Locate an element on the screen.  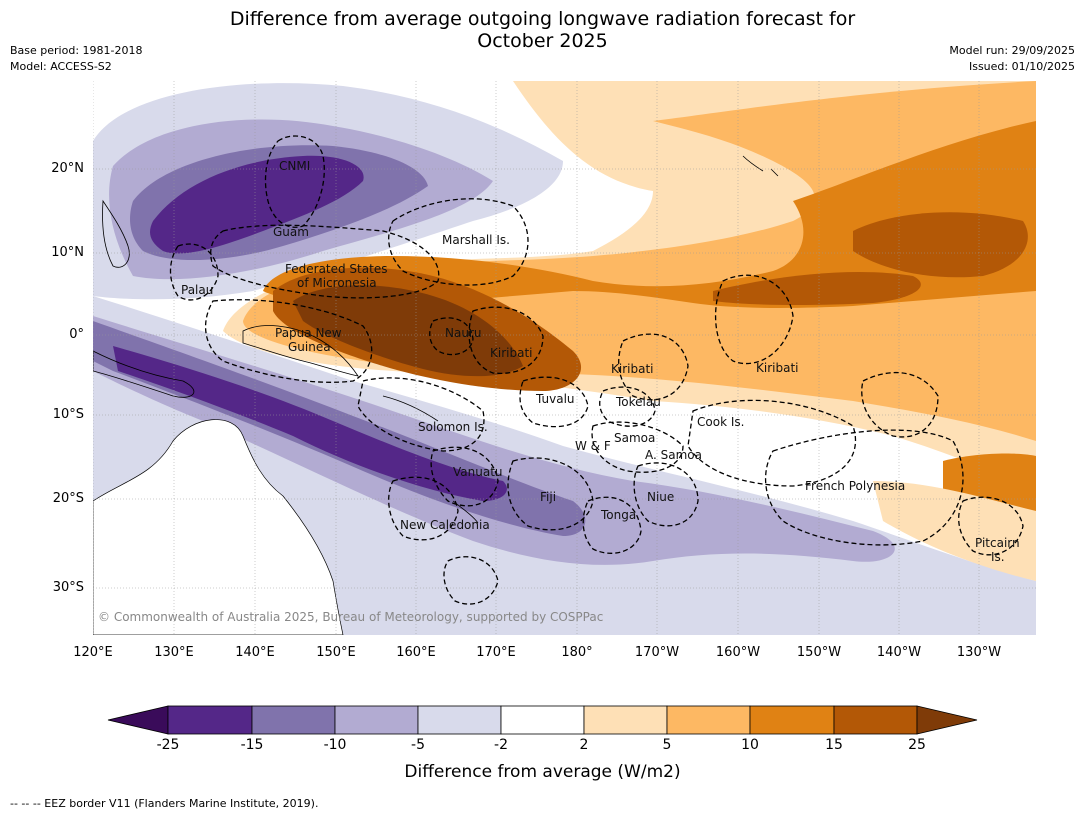
orange-darkest-core is located at coordinates (408, 331).